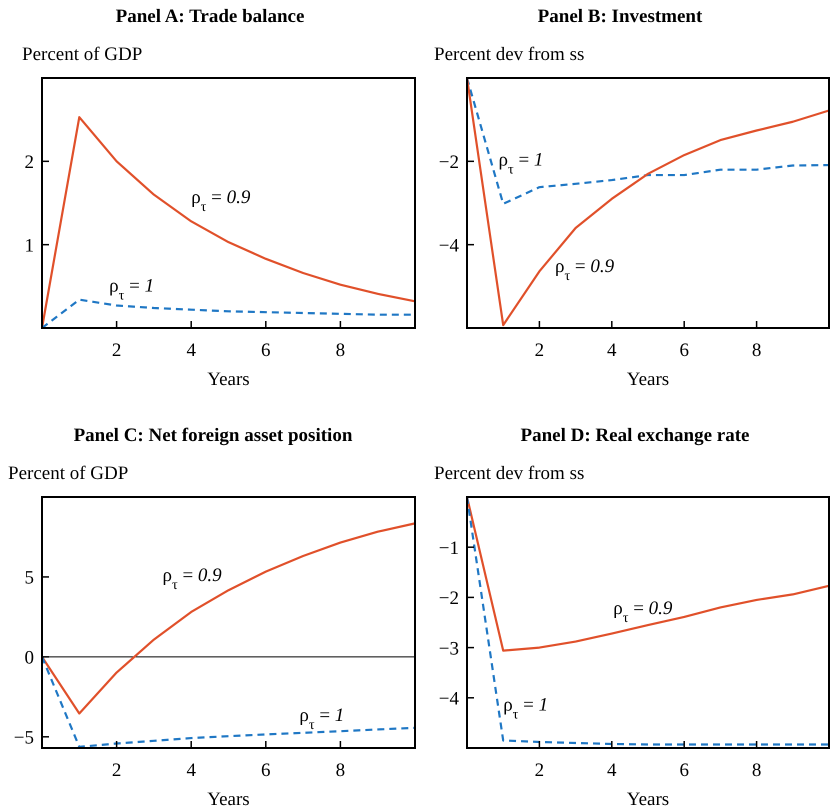 This screenshot has width=834, height=806. I want to click on y-tick-label: 2, so click(29, 162).